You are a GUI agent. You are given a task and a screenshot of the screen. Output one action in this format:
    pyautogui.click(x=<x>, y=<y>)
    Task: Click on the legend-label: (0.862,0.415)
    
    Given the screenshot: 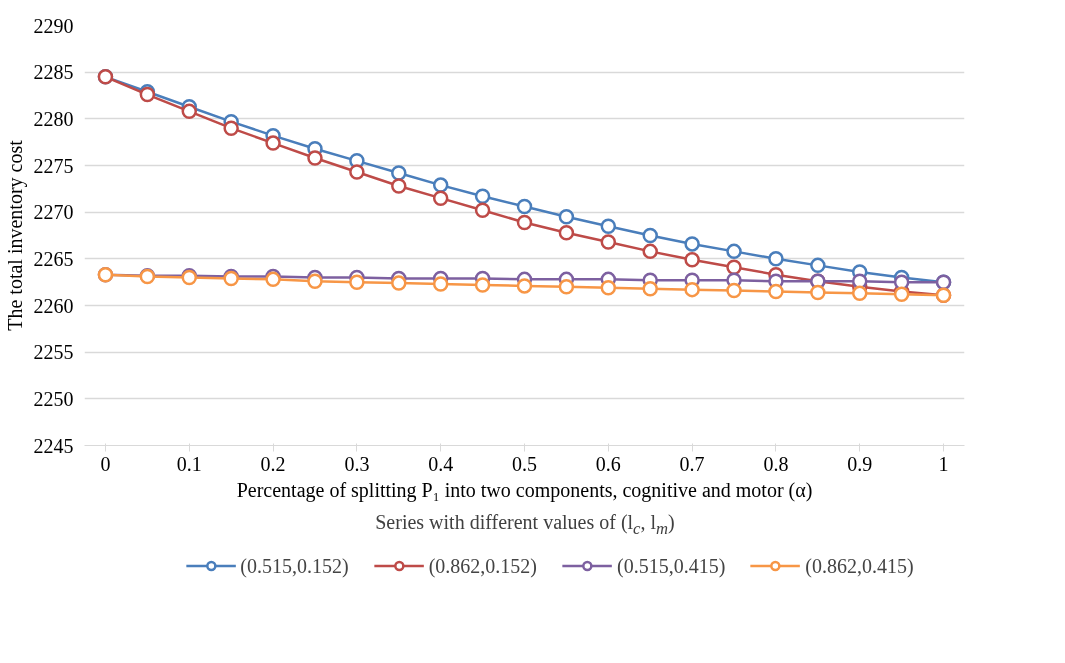 What is the action you would take?
    pyautogui.click(x=859, y=565)
    